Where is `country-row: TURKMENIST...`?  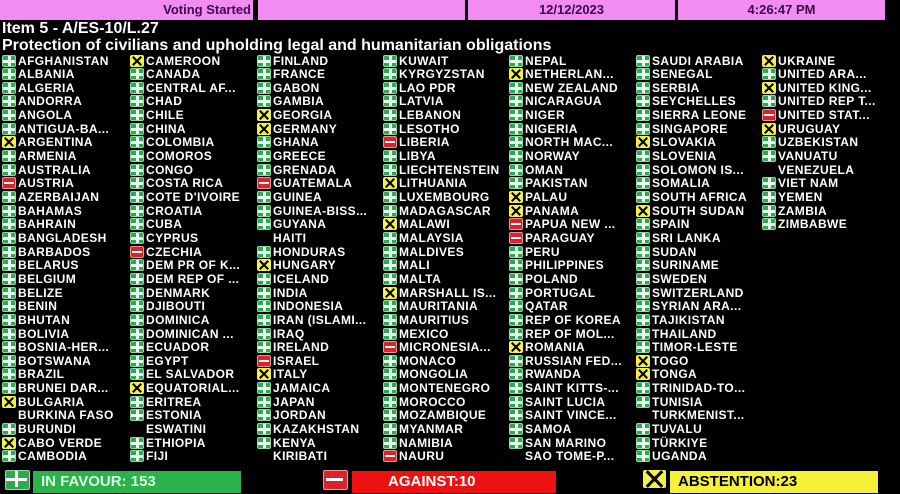
country-row: TURKMENIST... is located at coordinates (690, 415).